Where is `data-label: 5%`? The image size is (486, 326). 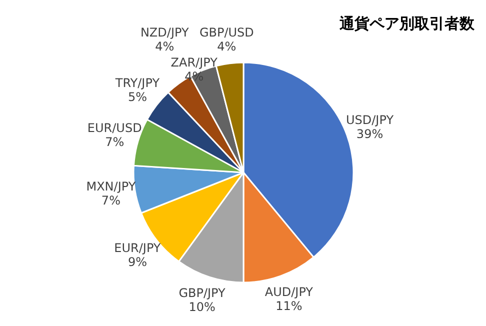
data-label: 5% is located at coordinates (137, 97).